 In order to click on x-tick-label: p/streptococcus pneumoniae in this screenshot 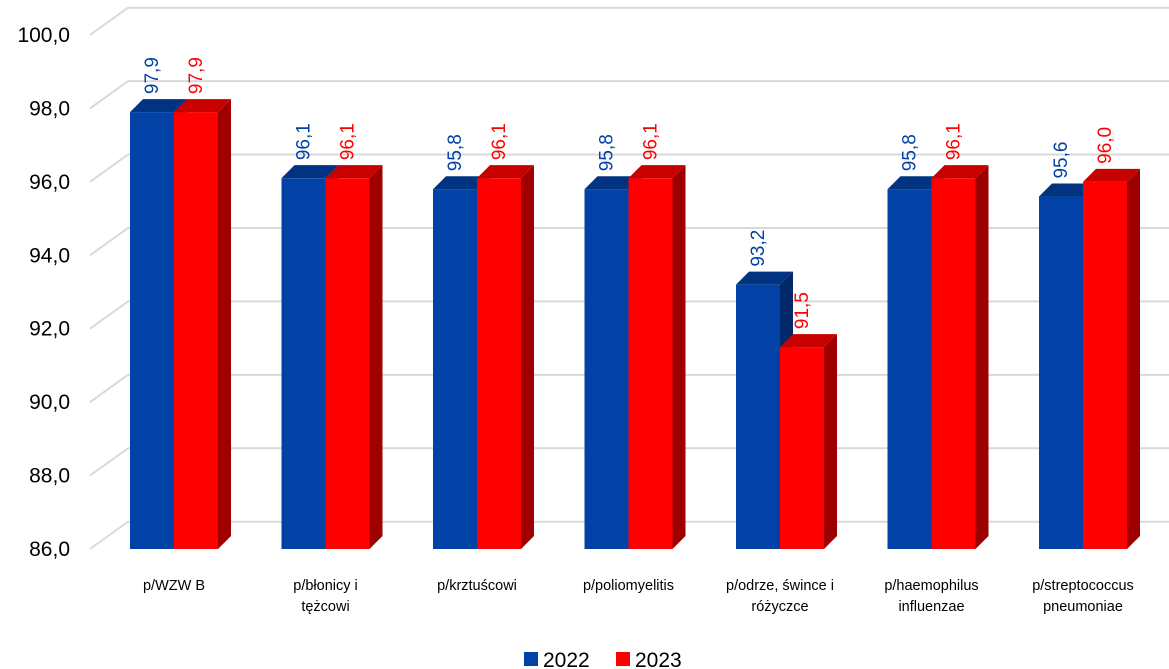, I will do `click(1083, 596)`.